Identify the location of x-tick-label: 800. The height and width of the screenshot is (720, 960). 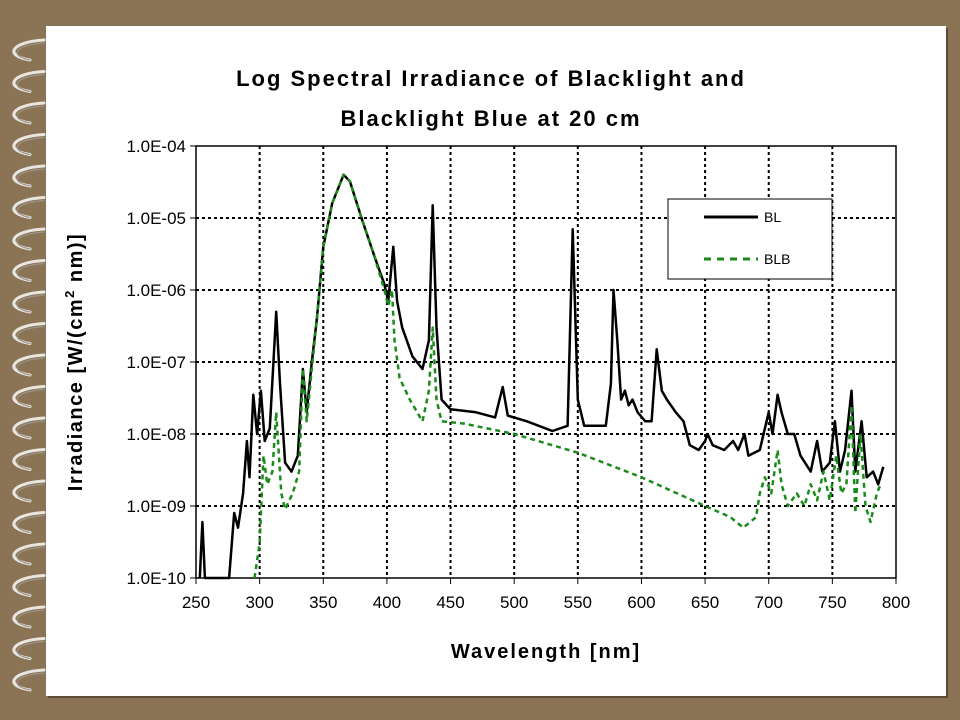
(896, 602).